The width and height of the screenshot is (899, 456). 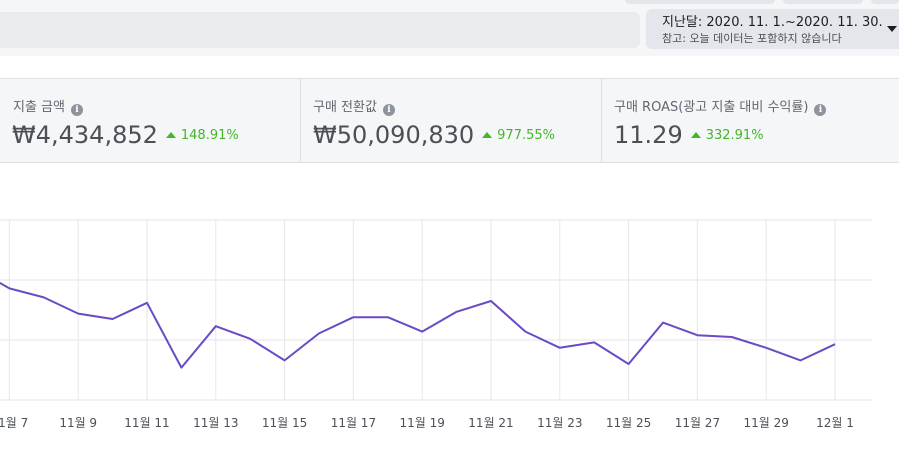 What do you see at coordinates (772, 22) in the screenshot?
I see `date-range-label: 지난달: 2020. 11. 1.~2020. 11. 30.` at bounding box center [772, 22].